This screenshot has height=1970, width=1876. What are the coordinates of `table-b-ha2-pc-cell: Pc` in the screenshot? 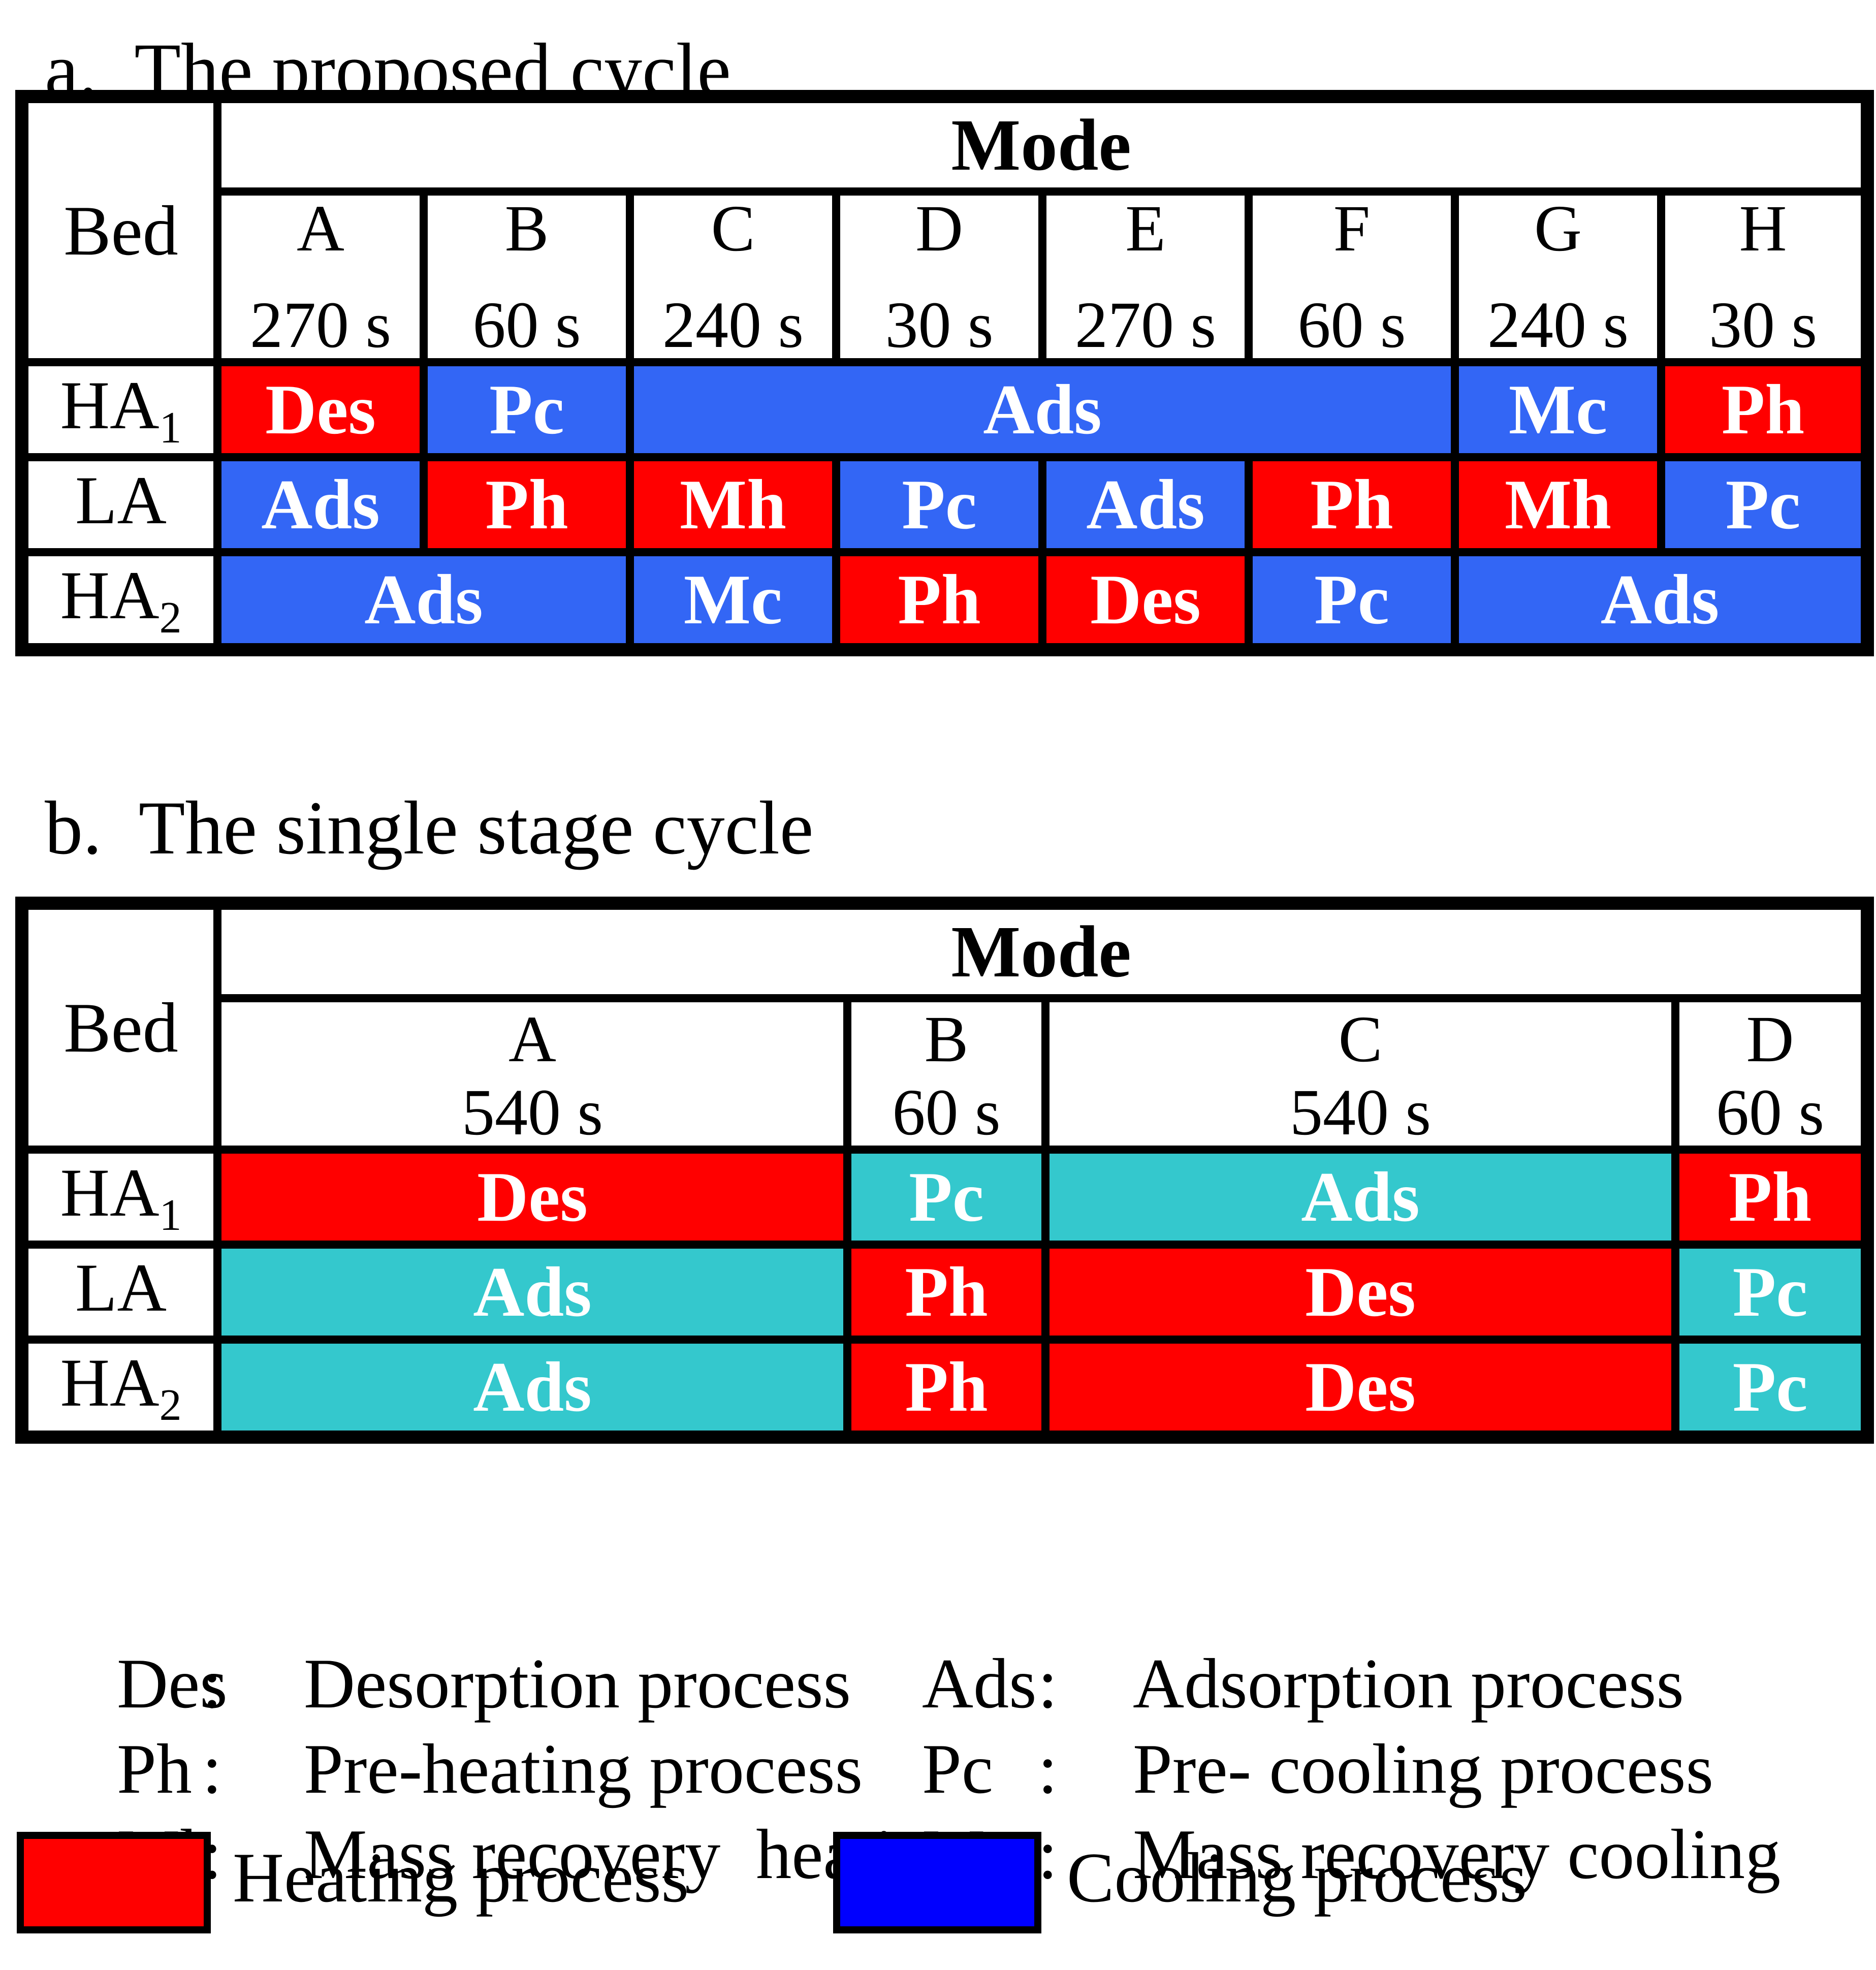 It's located at (1771, 1389).